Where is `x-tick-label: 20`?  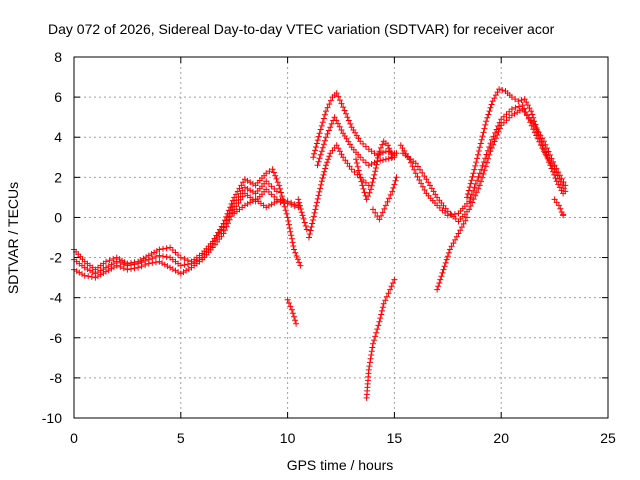
x-tick-label: 20 is located at coordinates (501, 438).